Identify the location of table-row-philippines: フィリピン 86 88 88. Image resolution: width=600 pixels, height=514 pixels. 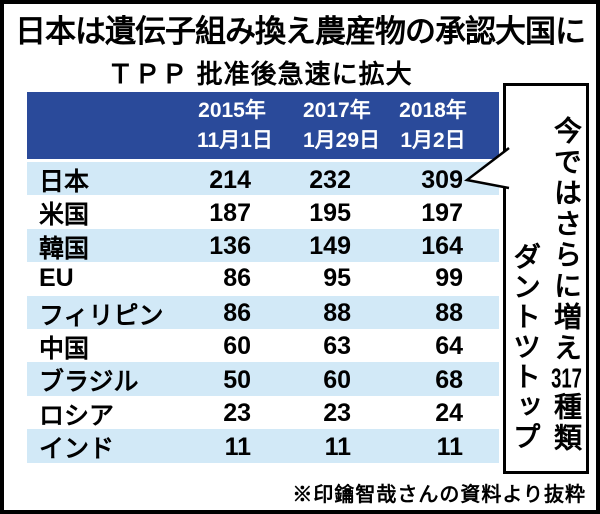
(263, 312).